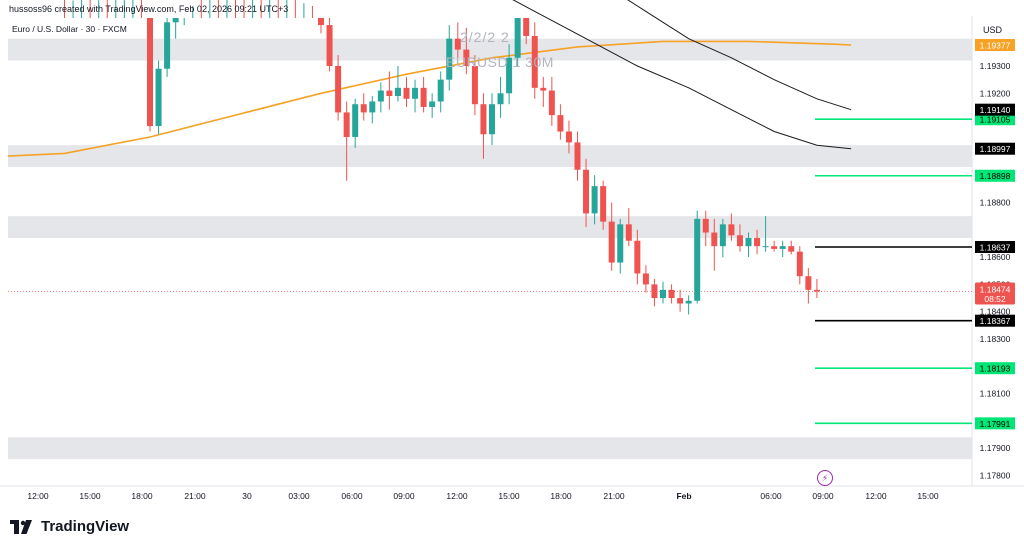 The image size is (1024, 549). Describe the element at coordinates (69, 29) in the screenshot. I see `symbol-title: Euro / U.S. Dollar · 30 · FXCM` at that location.